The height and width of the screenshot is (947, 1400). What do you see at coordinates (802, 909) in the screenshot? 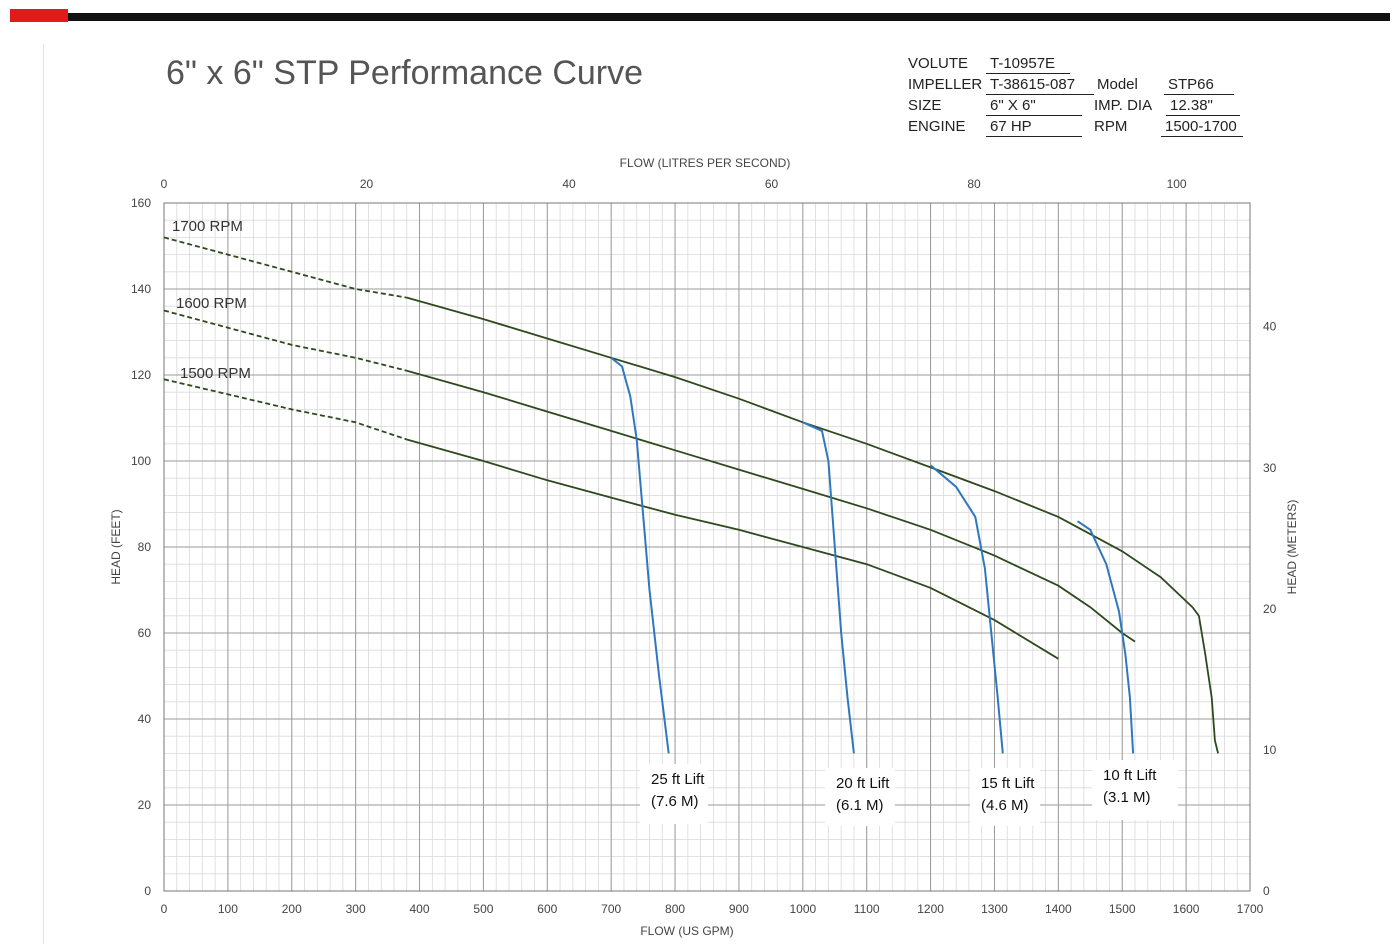
I see `x-tick-label: 1000` at bounding box center [802, 909].